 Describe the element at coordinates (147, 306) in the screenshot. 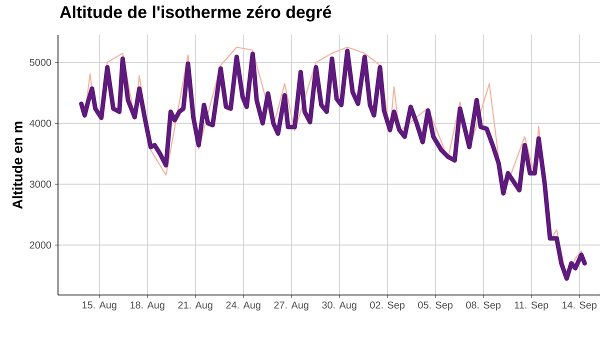

I see `x-tick-label: 18. Aug` at that location.